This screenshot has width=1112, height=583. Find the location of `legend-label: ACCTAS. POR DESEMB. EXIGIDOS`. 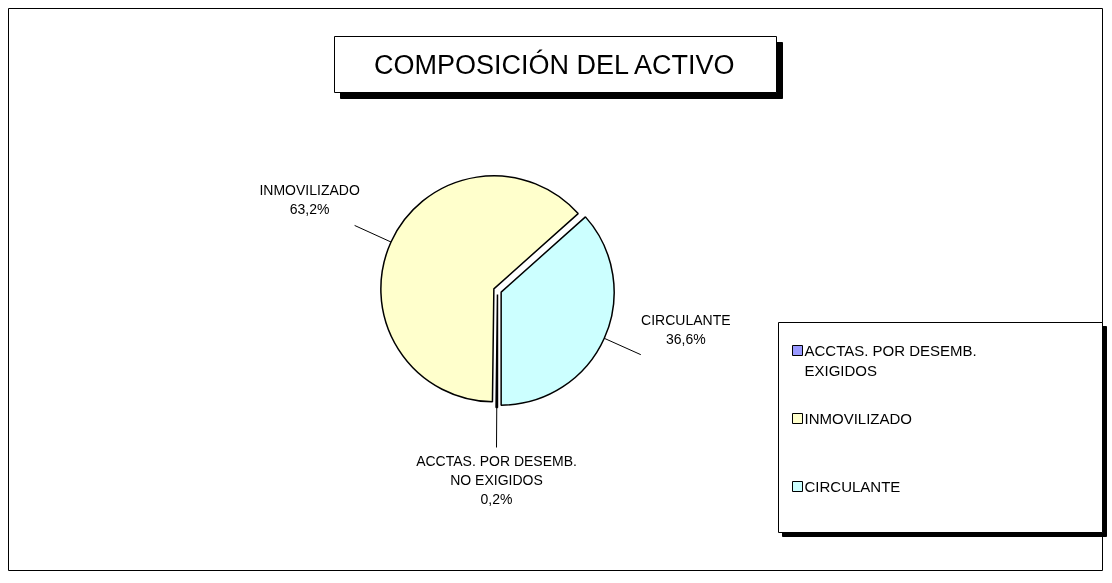

legend-label: ACCTAS. POR DESEMB. EXIGIDOS is located at coordinates (890, 360).